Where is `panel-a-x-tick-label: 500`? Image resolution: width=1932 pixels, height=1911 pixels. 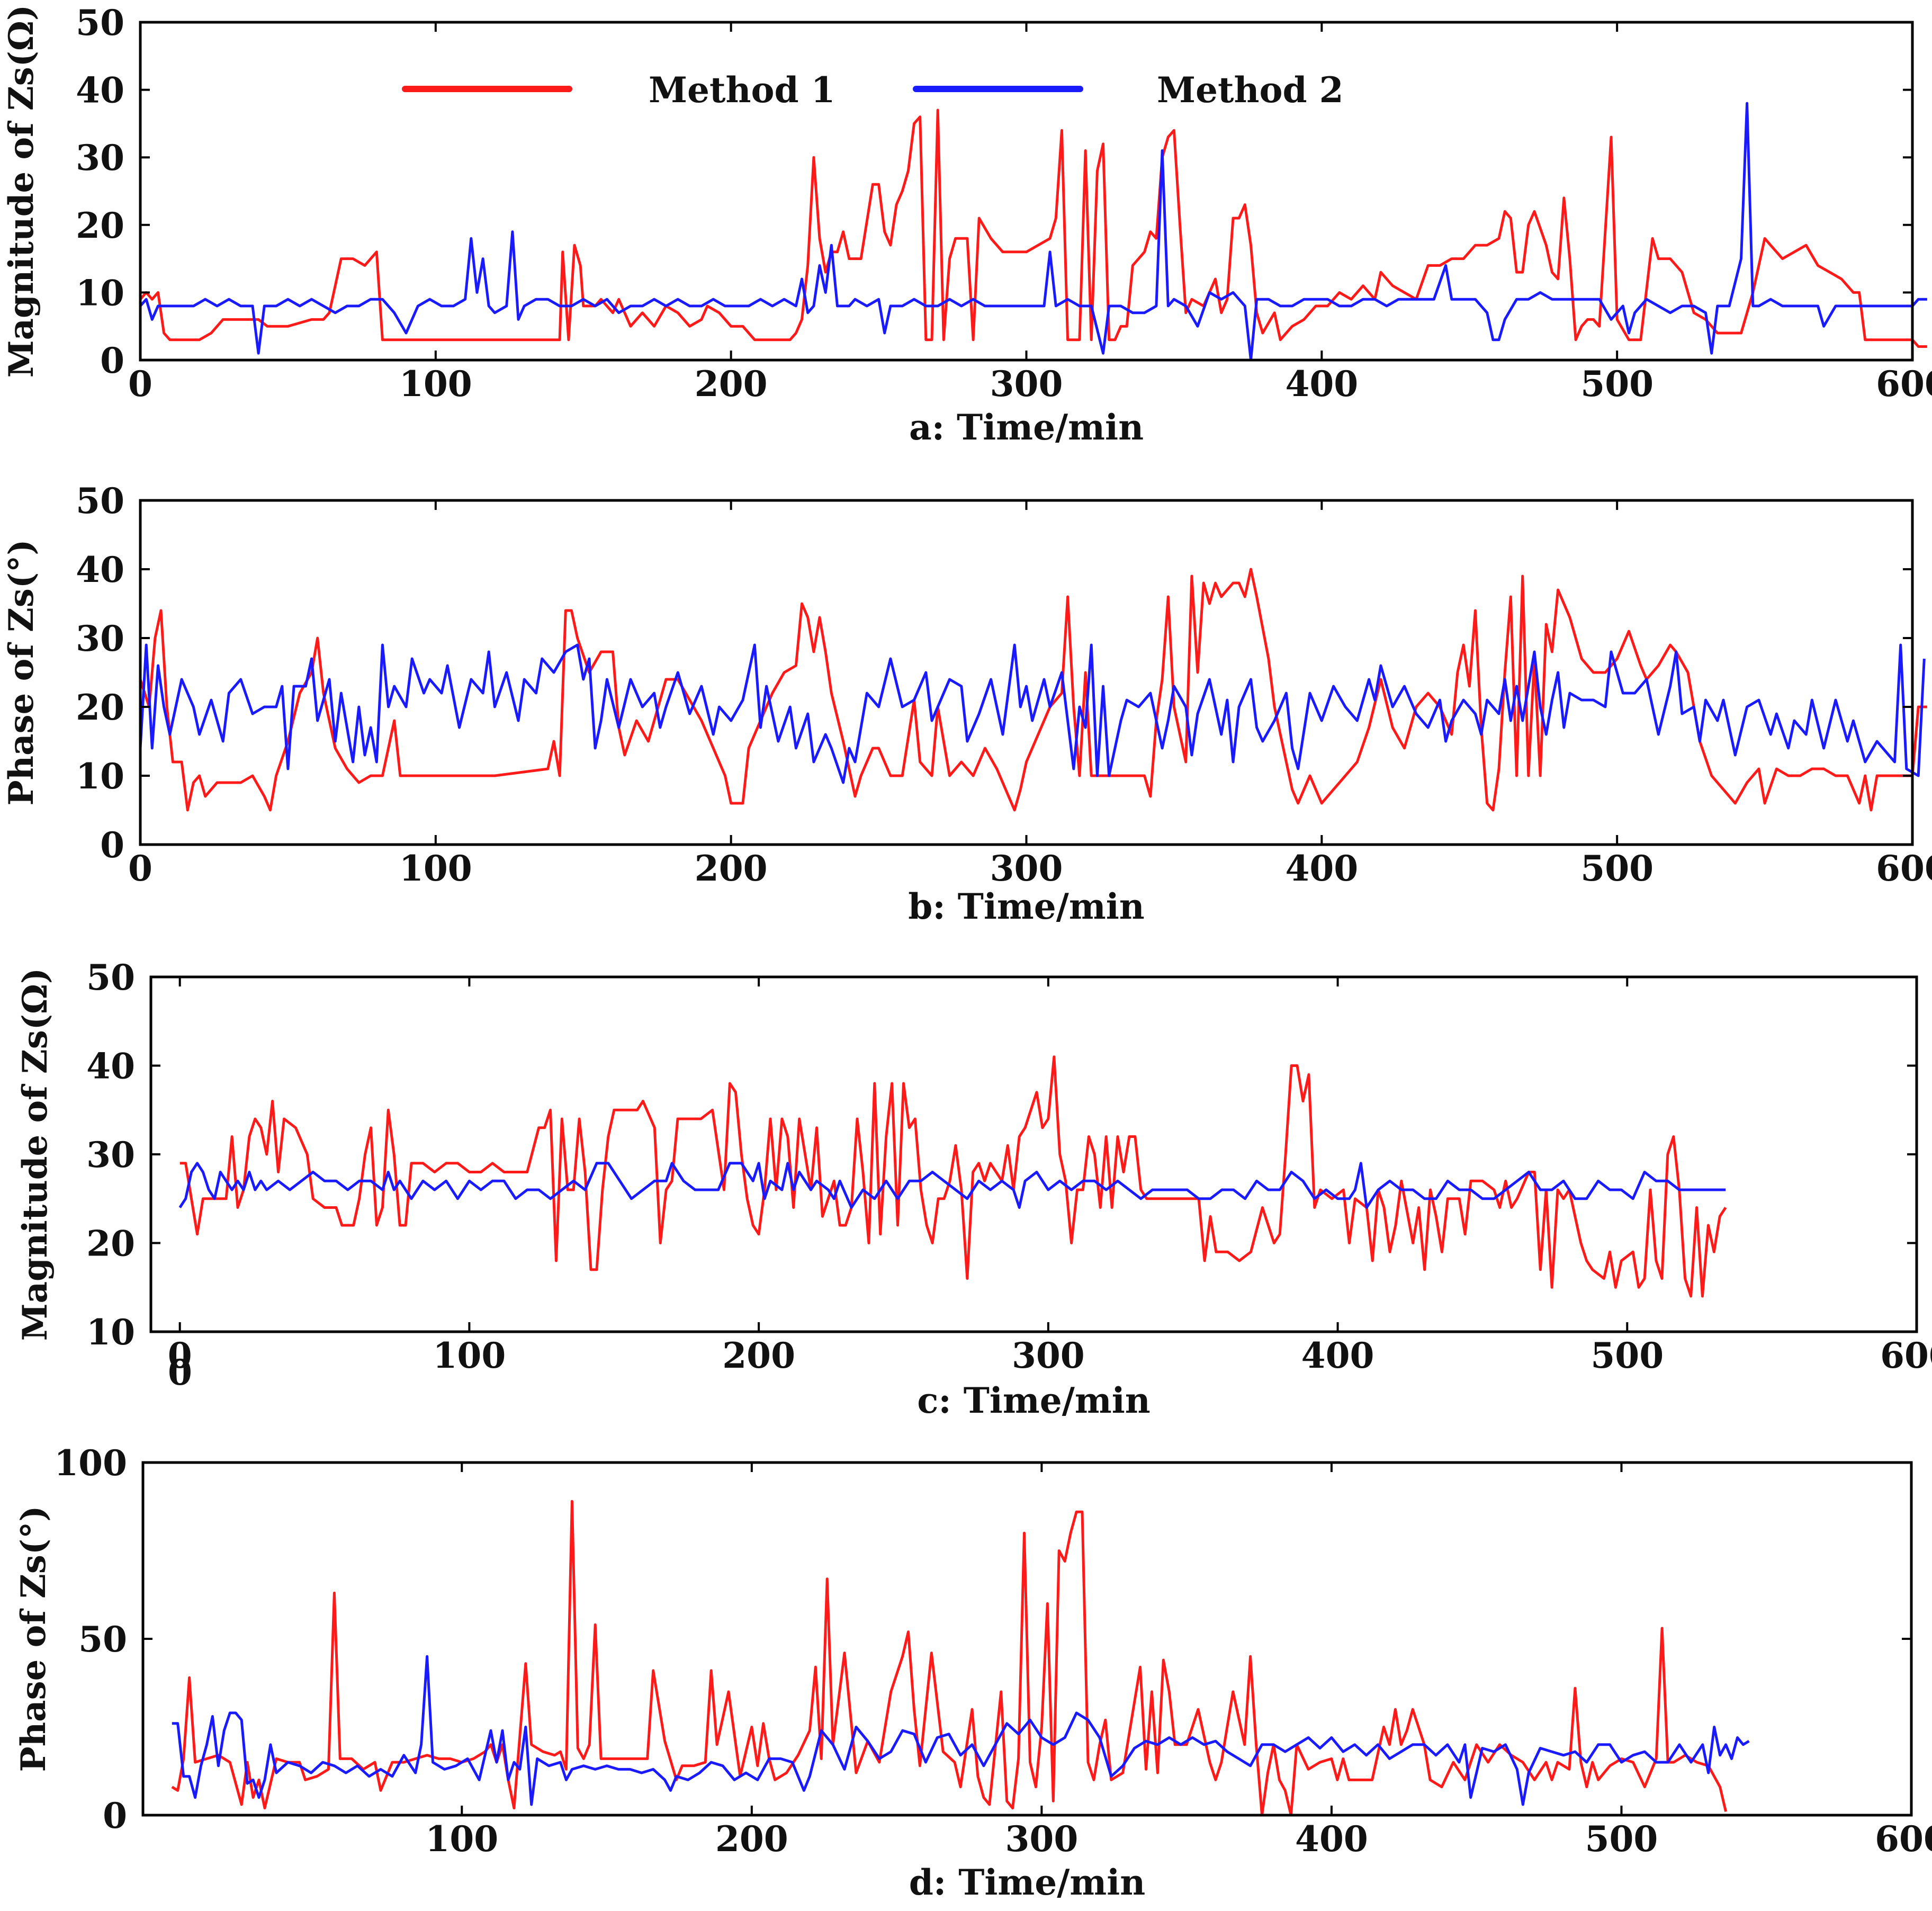
panel-a-x-tick-label: 500 is located at coordinates (1617, 384).